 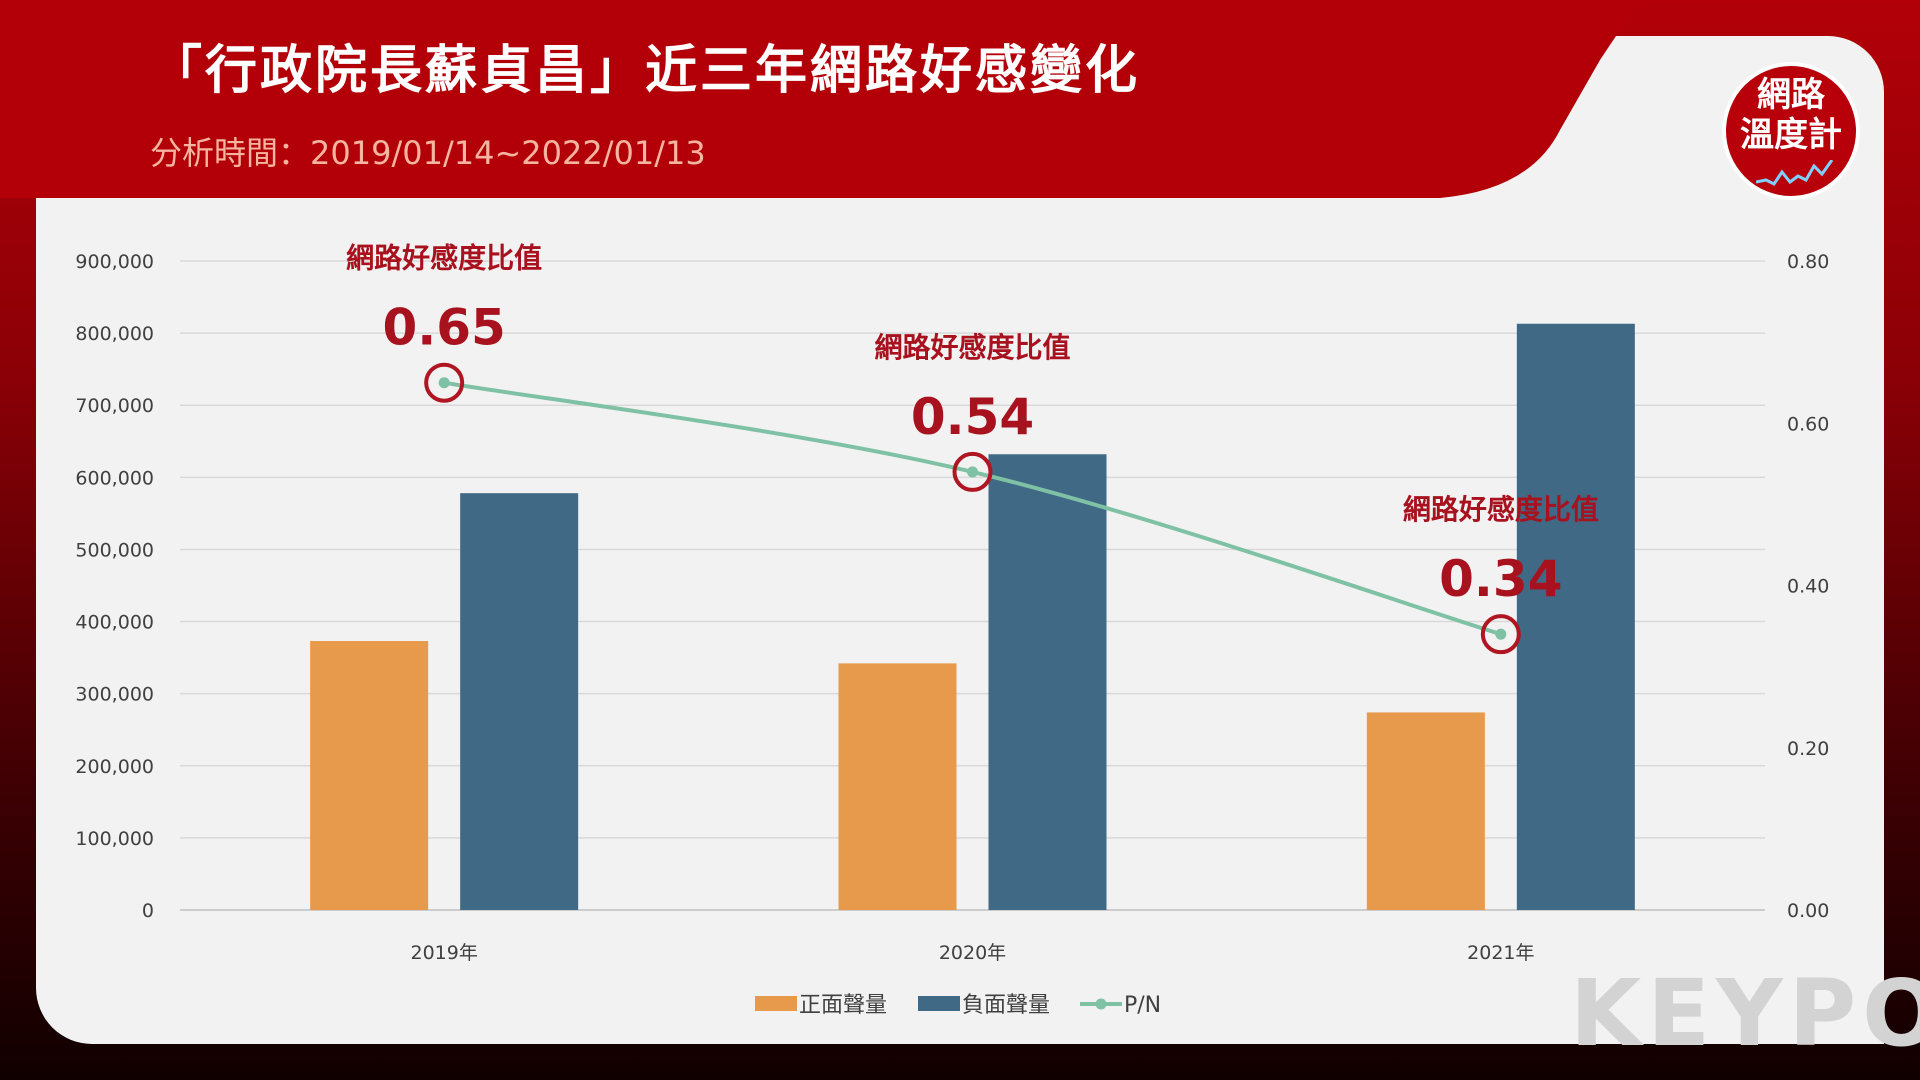 What do you see at coordinates (1101, 1004) in the screenshot?
I see `legend-marker-pn` at bounding box center [1101, 1004].